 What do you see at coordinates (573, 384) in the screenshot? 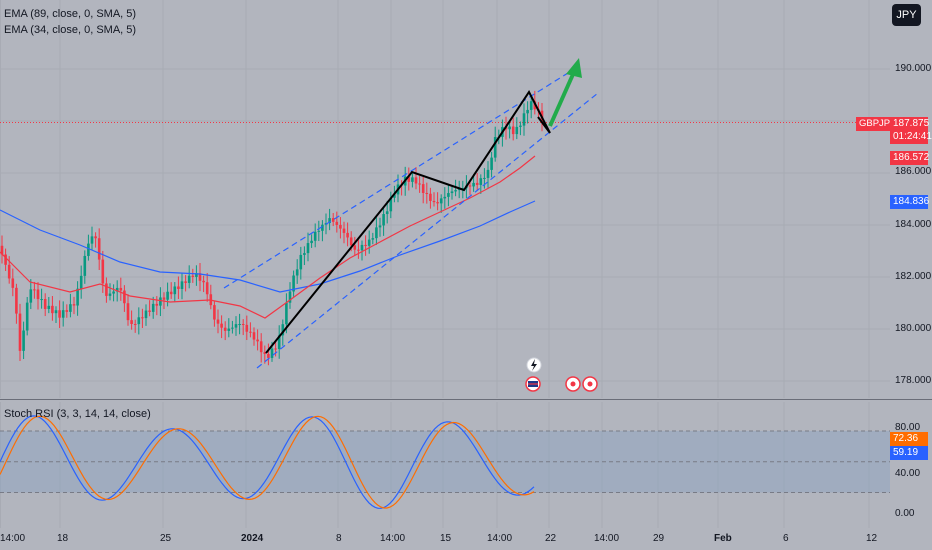
I see `record-icon` at bounding box center [573, 384].